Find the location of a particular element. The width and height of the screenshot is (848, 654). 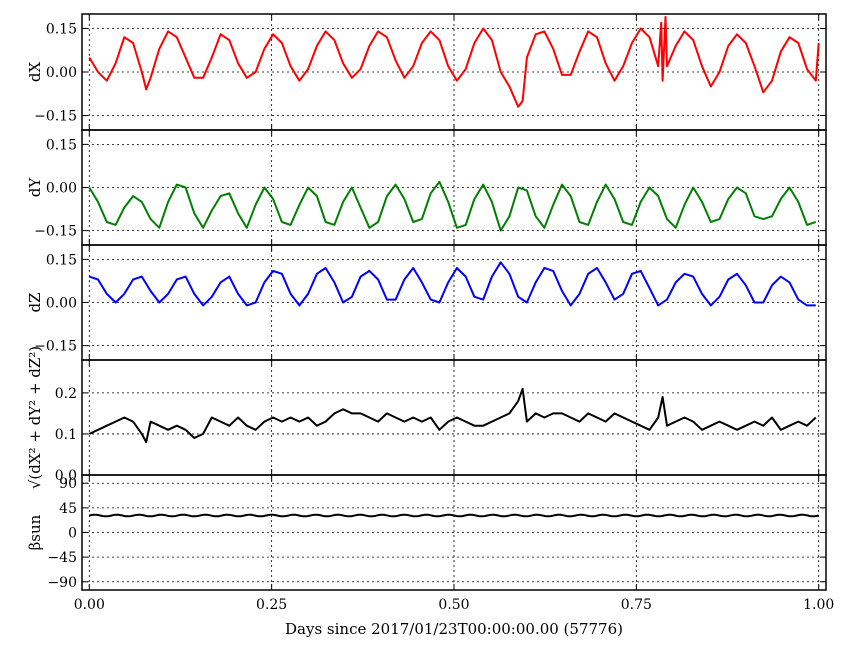

x-tick-label: 0.75 is located at coordinates (636, 605).